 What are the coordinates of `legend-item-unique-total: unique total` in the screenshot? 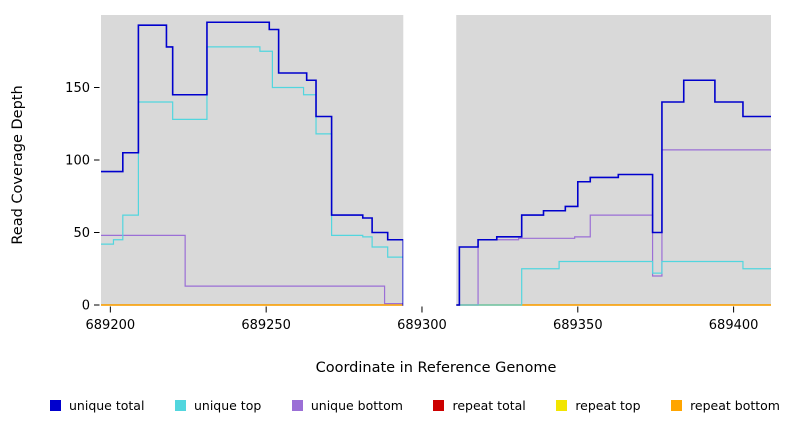 It's located at (97, 405).